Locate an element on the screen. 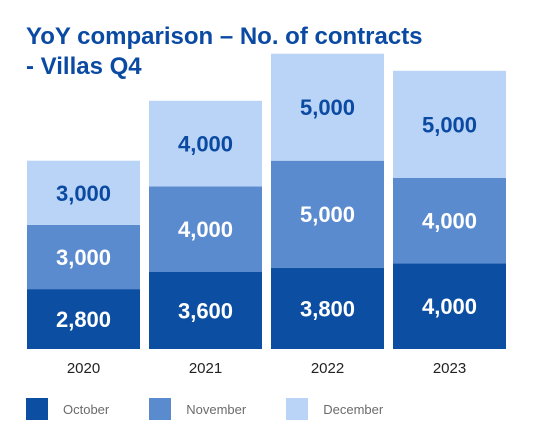 The width and height of the screenshot is (547, 436). data-label-october-2020: 2,800 is located at coordinates (83, 319).